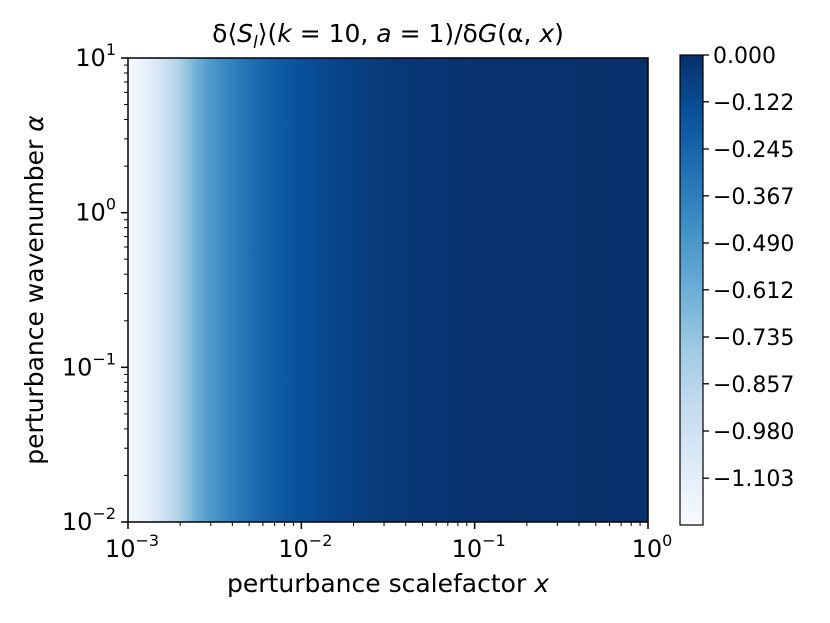 This screenshot has height=623, width=830. Describe the element at coordinates (753, 103) in the screenshot. I see `colorbar-tick-label: −0.122` at that location.